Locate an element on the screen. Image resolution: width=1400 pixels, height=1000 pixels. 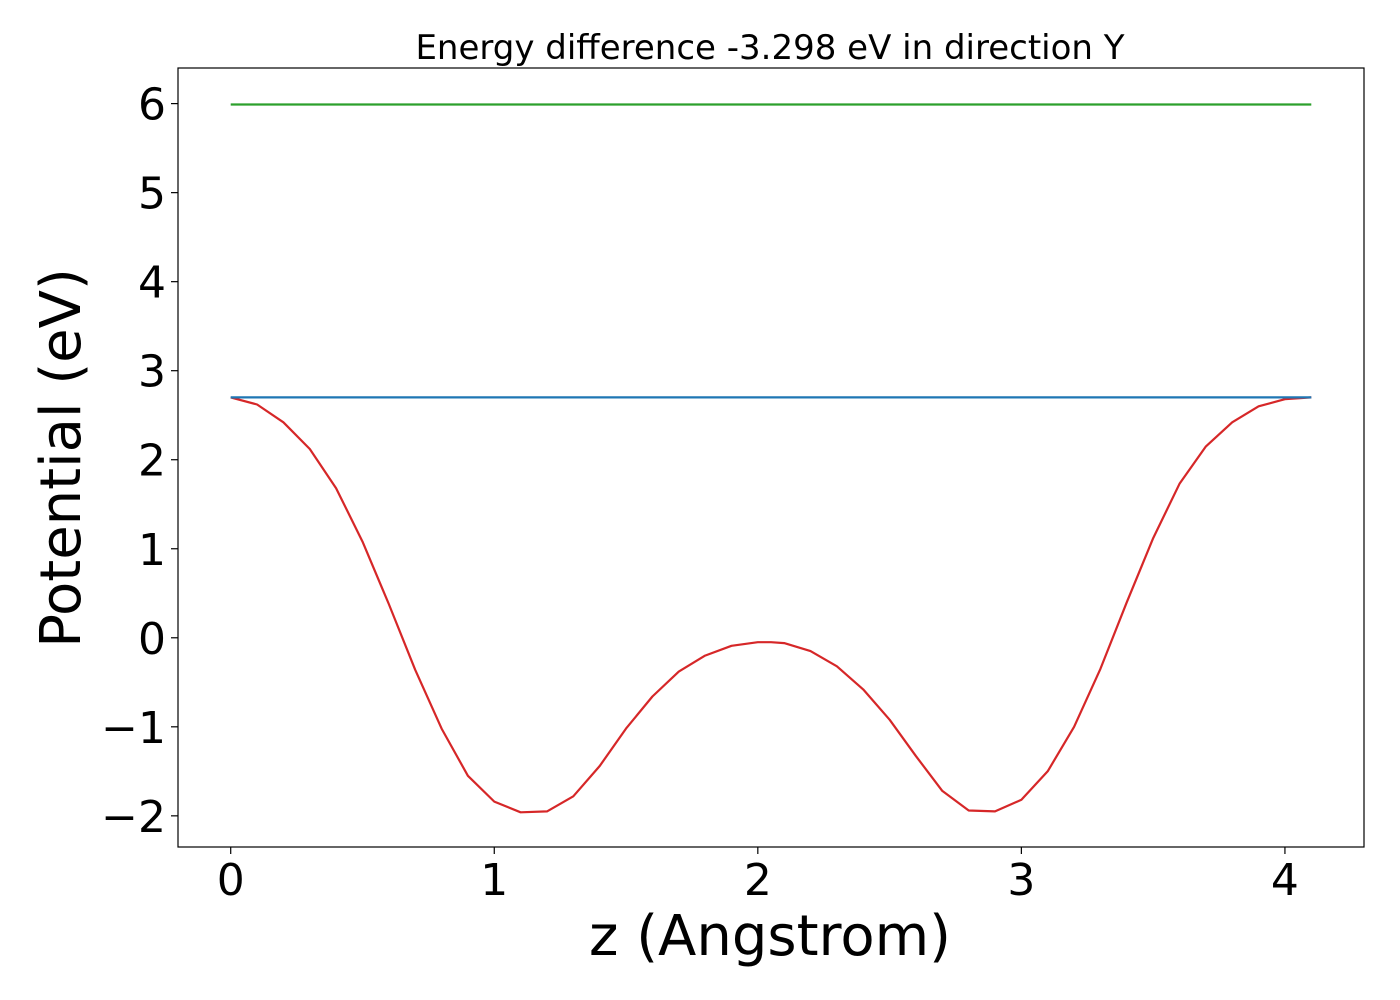
x-axis-label: z (Angstrom) is located at coordinates (770, 936).